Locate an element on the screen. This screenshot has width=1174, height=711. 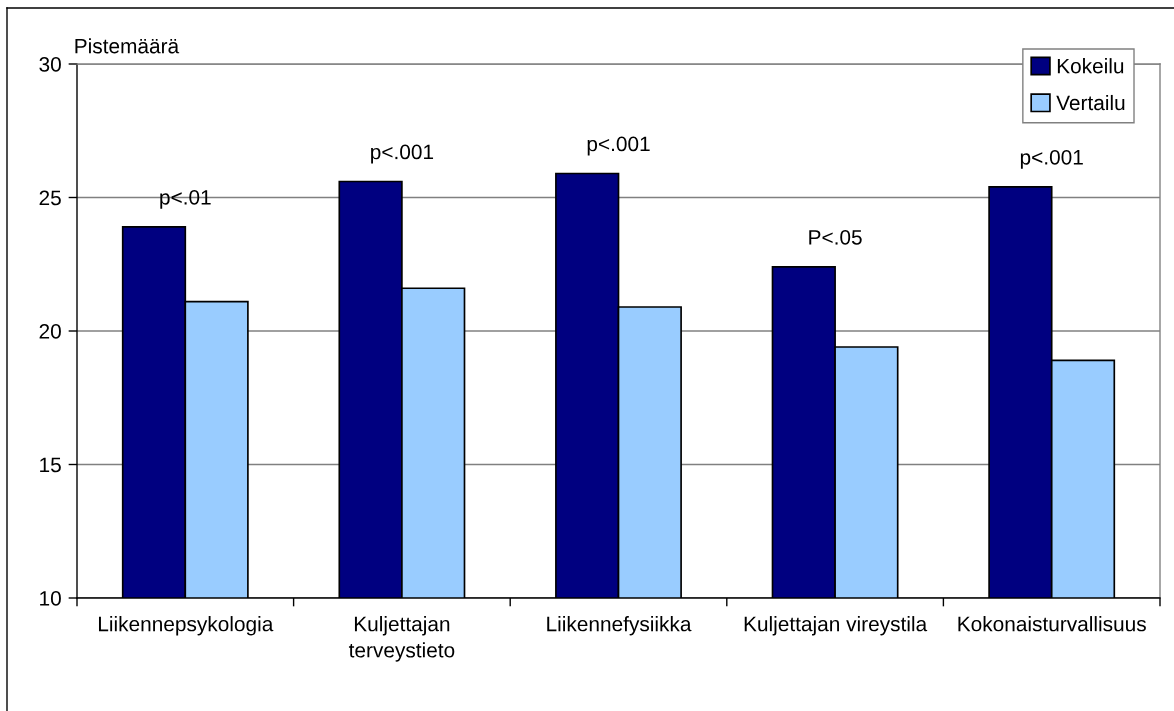
y-axis-title: Pistemäärä is located at coordinates (127, 46).